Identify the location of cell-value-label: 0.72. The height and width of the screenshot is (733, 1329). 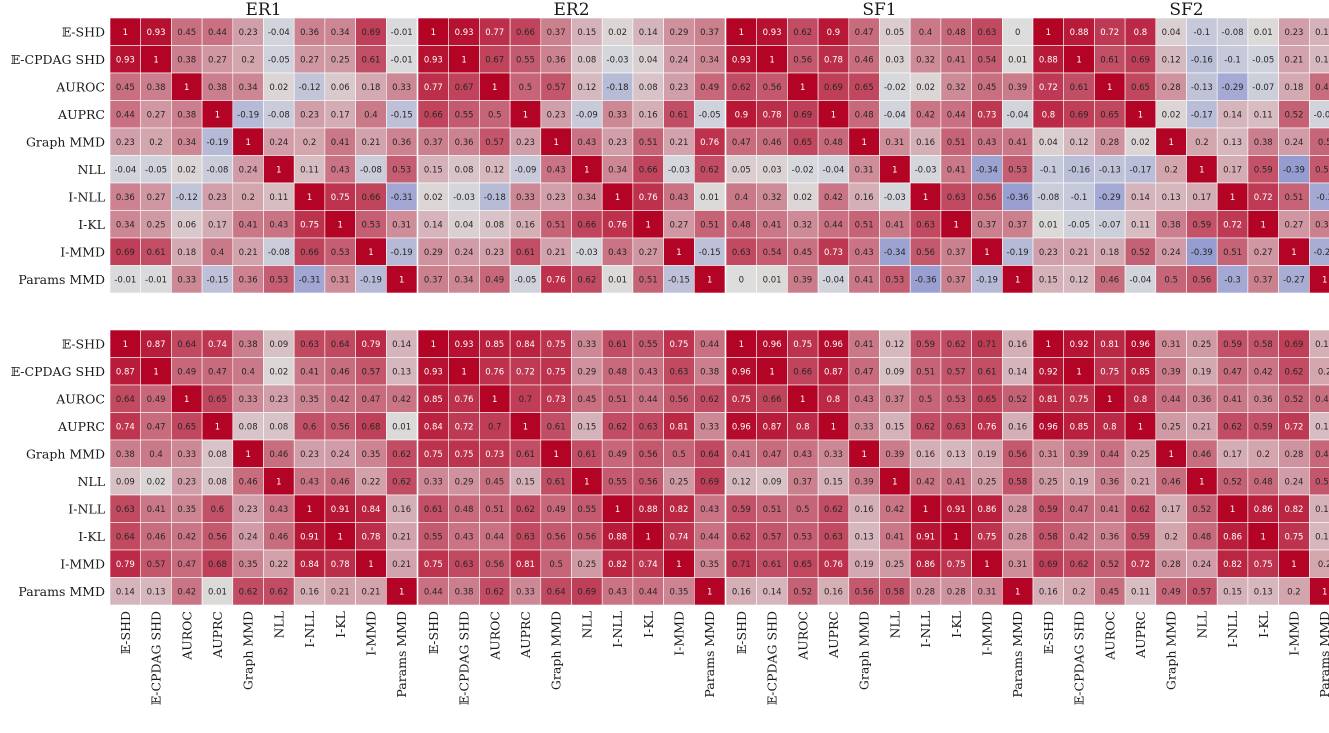
(525, 372).